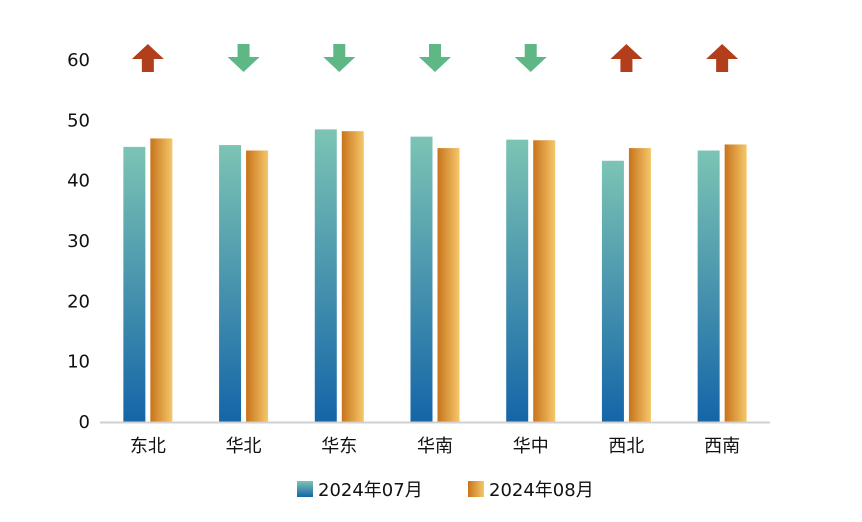  I want to click on legend-label-2024-08: 2024年08月, so click(541, 490).